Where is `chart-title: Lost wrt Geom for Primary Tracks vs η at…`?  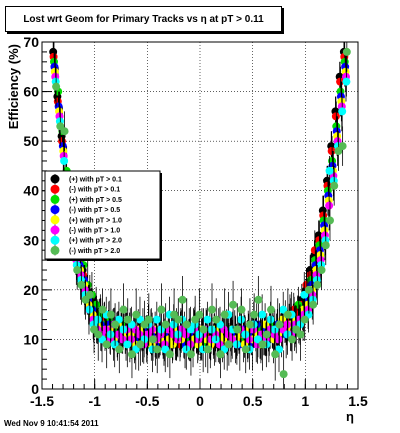
chart-title: Lost wrt Geom for Primary Tracks vs η at… is located at coordinates (143, 19).